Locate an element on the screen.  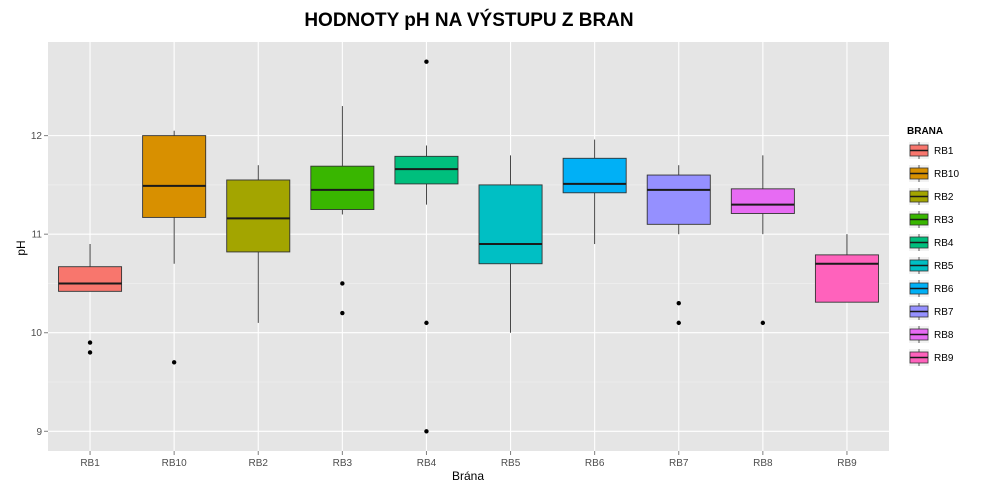
legend-label: RB10 is located at coordinates (946, 174).